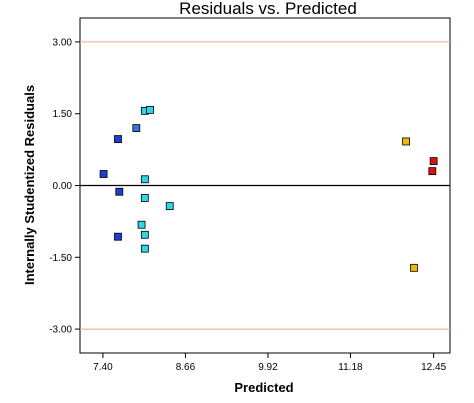 Image resolution: width=474 pixels, height=403 pixels. Describe the element at coordinates (63, 42) in the screenshot. I see `y-tick-label-0: 3.00` at that location.